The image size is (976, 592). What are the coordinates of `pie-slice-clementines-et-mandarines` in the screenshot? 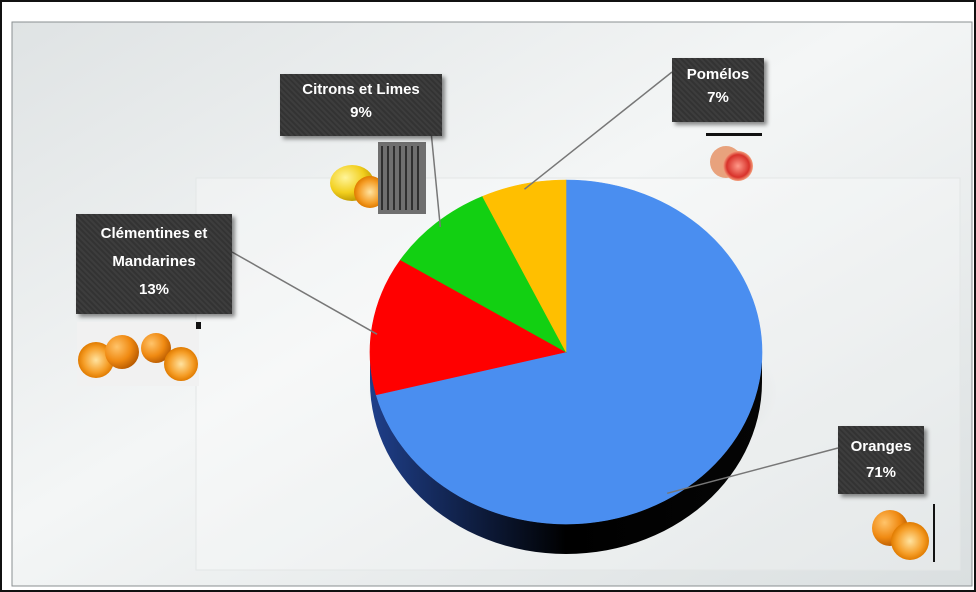 It's located at (468, 327).